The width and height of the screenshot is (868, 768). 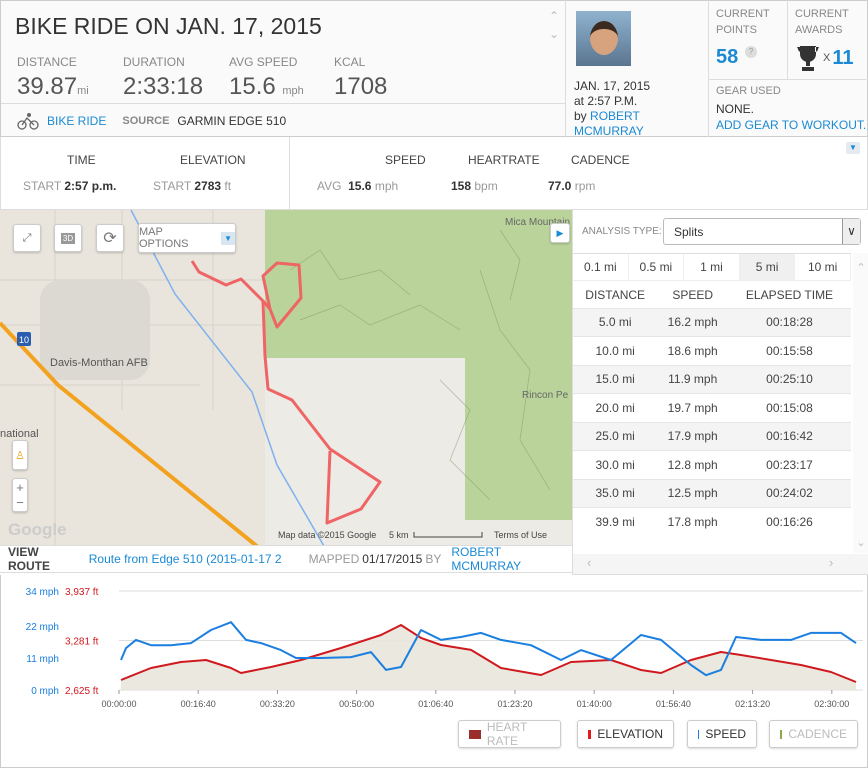 What do you see at coordinates (486, 559) in the screenshot?
I see `mapped-by-user-link: ROBERT MCMURRAY` at bounding box center [486, 559].